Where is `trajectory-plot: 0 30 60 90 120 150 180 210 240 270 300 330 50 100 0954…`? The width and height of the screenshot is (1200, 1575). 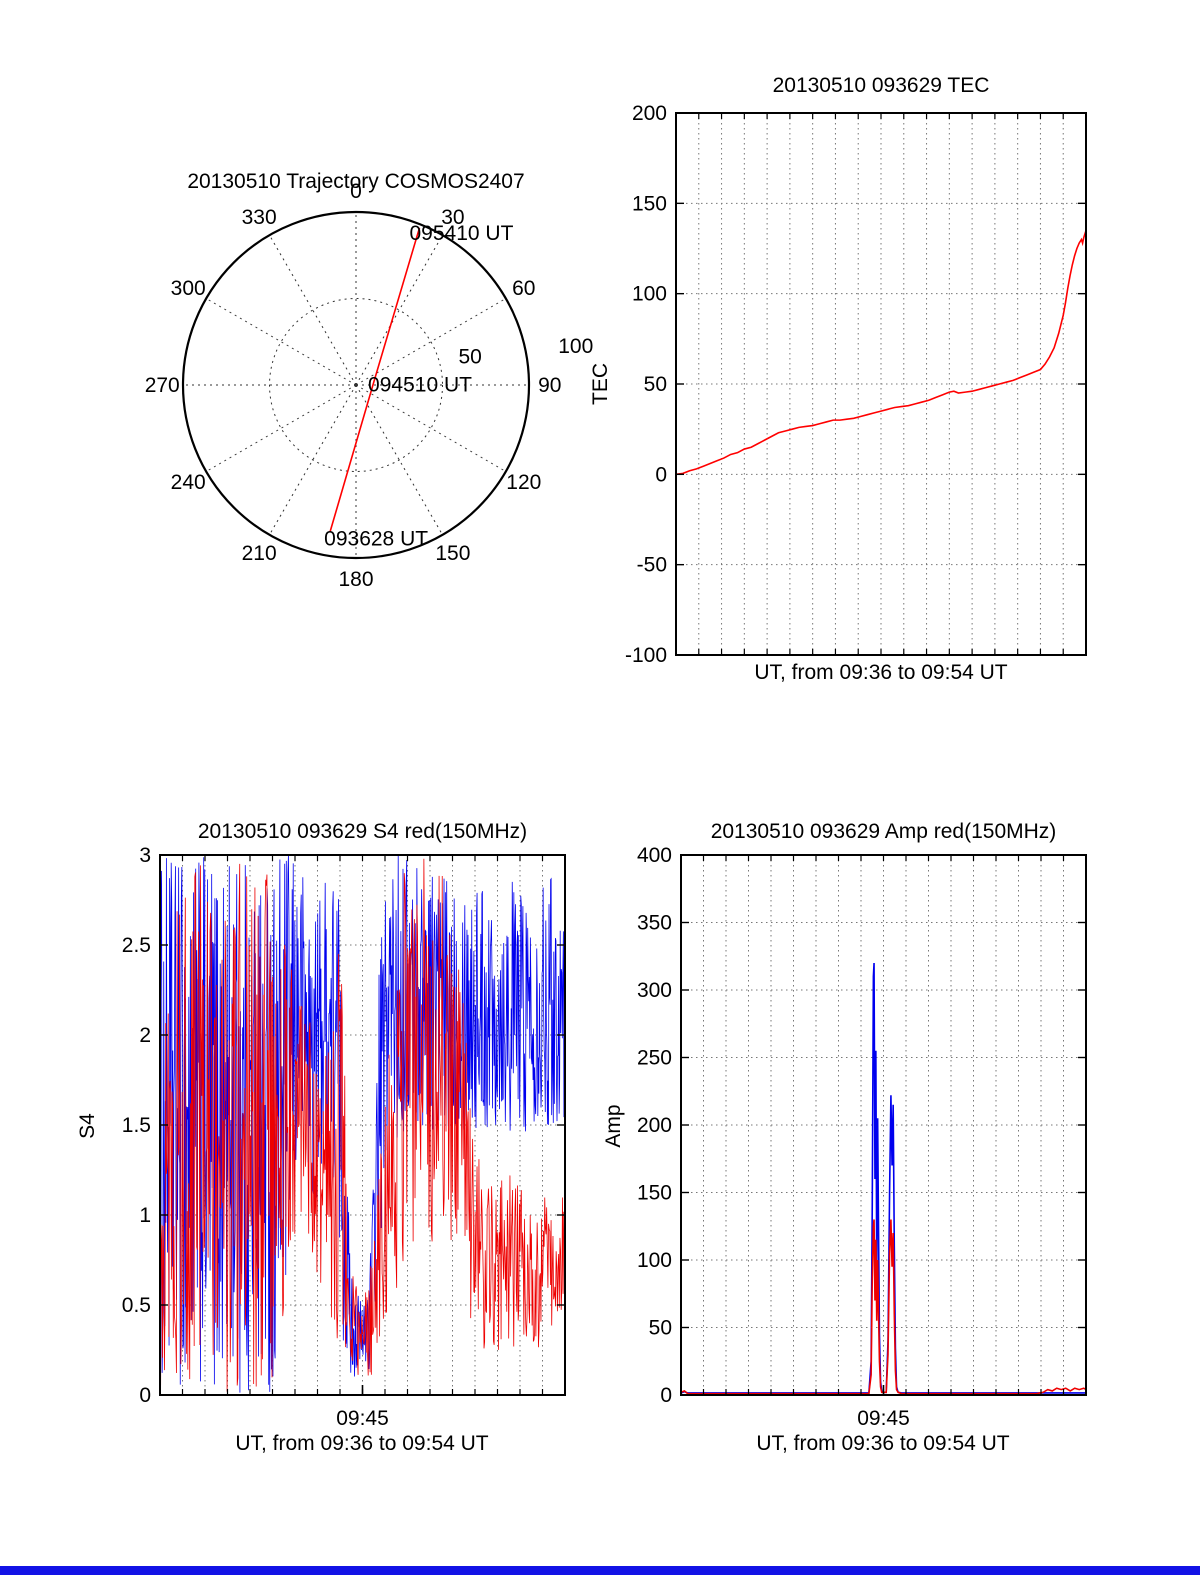 trajectory-plot: 0 30 60 90 120 150 180 210 240 270 300 330 50 100 0954… is located at coordinates (369, 385).